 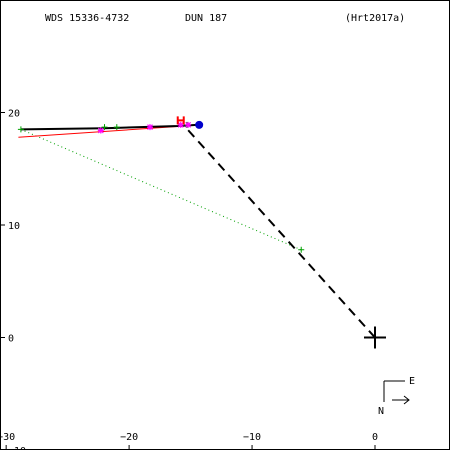 What do you see at coordinates (406, 400) in the screenshot?
I see `compass-arrow-head` at bounding box center [406, 400].